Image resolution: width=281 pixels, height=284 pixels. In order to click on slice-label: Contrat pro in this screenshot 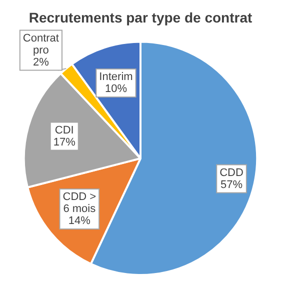, I will do `click(40, 44)`.